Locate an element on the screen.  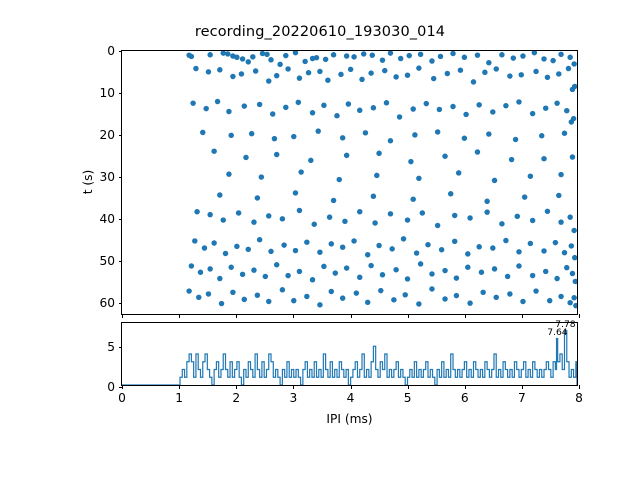
x-tick-label: 4 is located at coordinates (350, 398).